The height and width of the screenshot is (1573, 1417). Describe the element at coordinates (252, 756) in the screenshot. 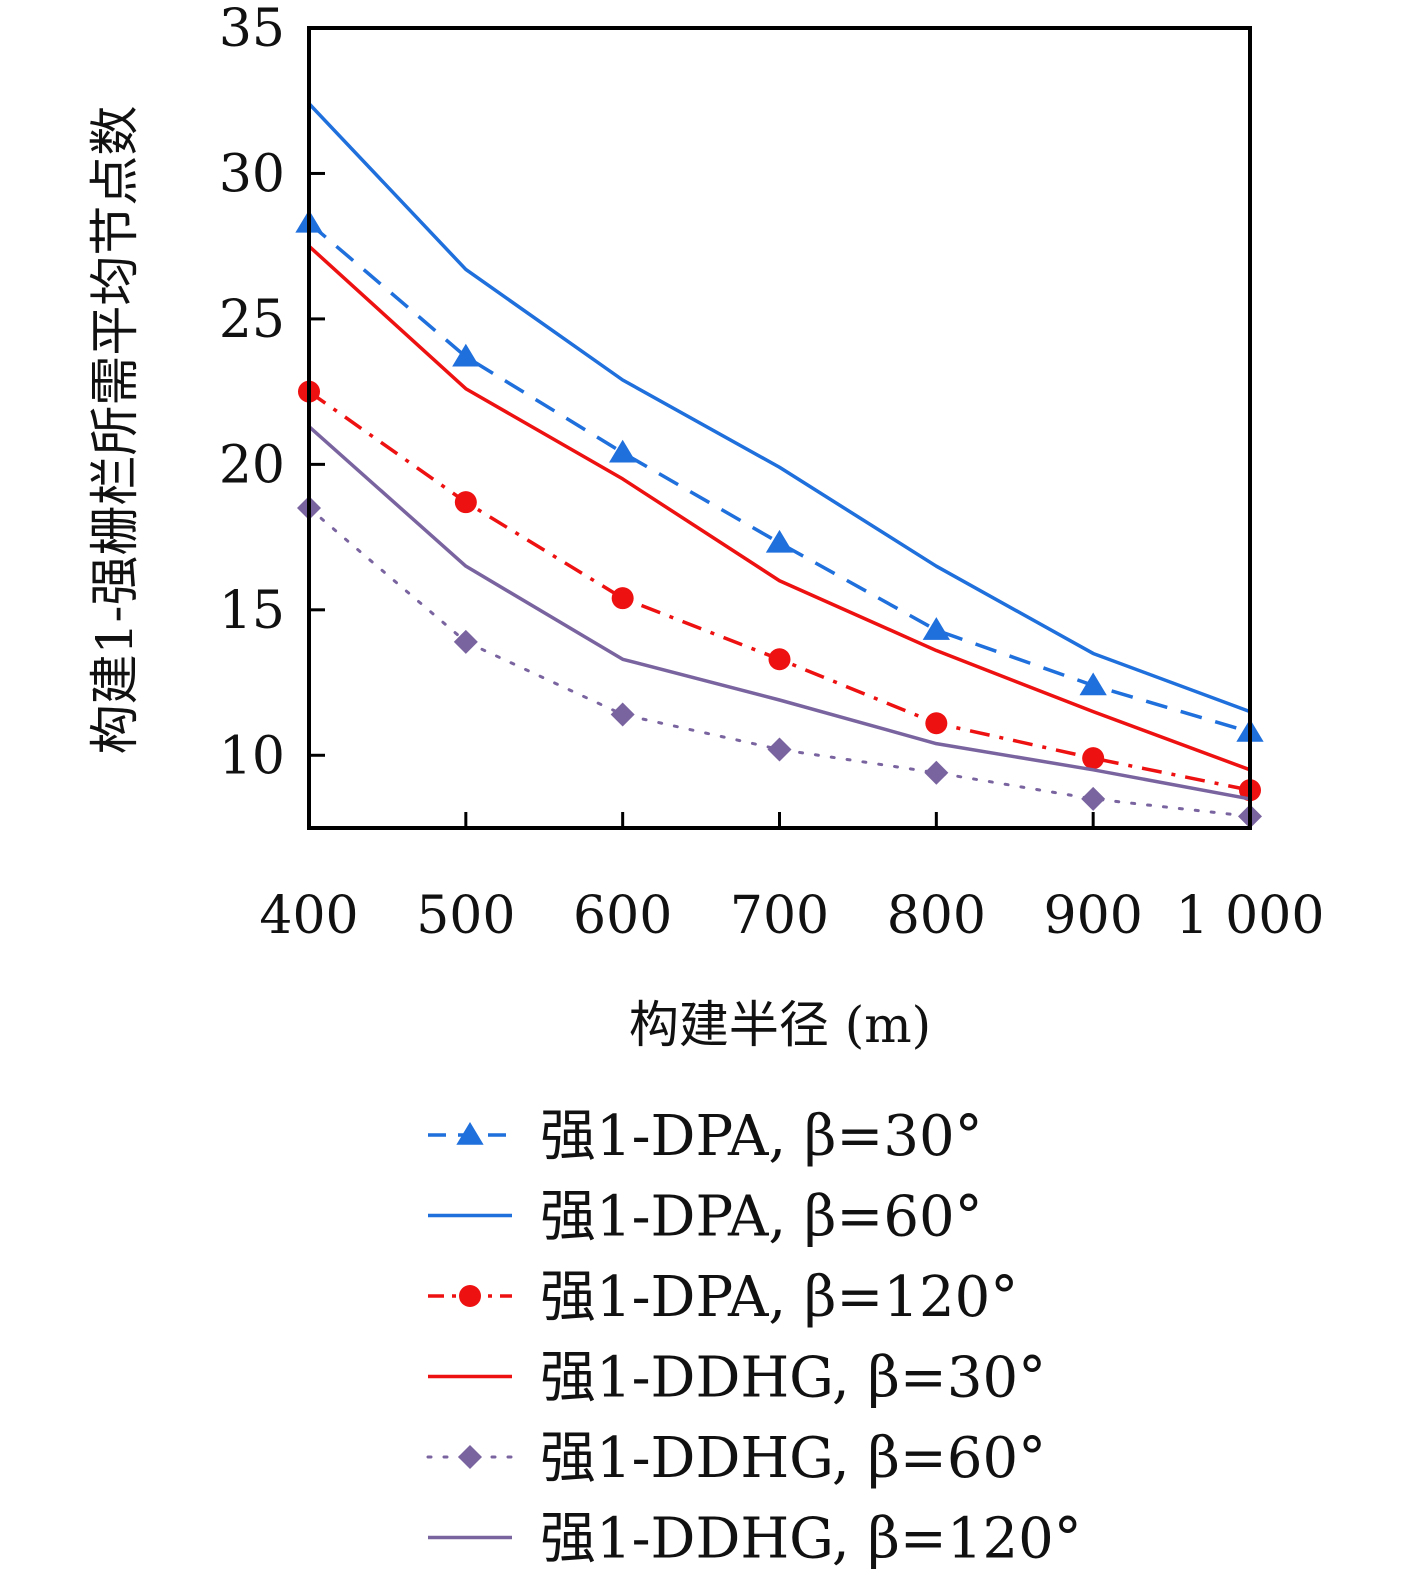

I see `y-tick-label: 10` at that location.